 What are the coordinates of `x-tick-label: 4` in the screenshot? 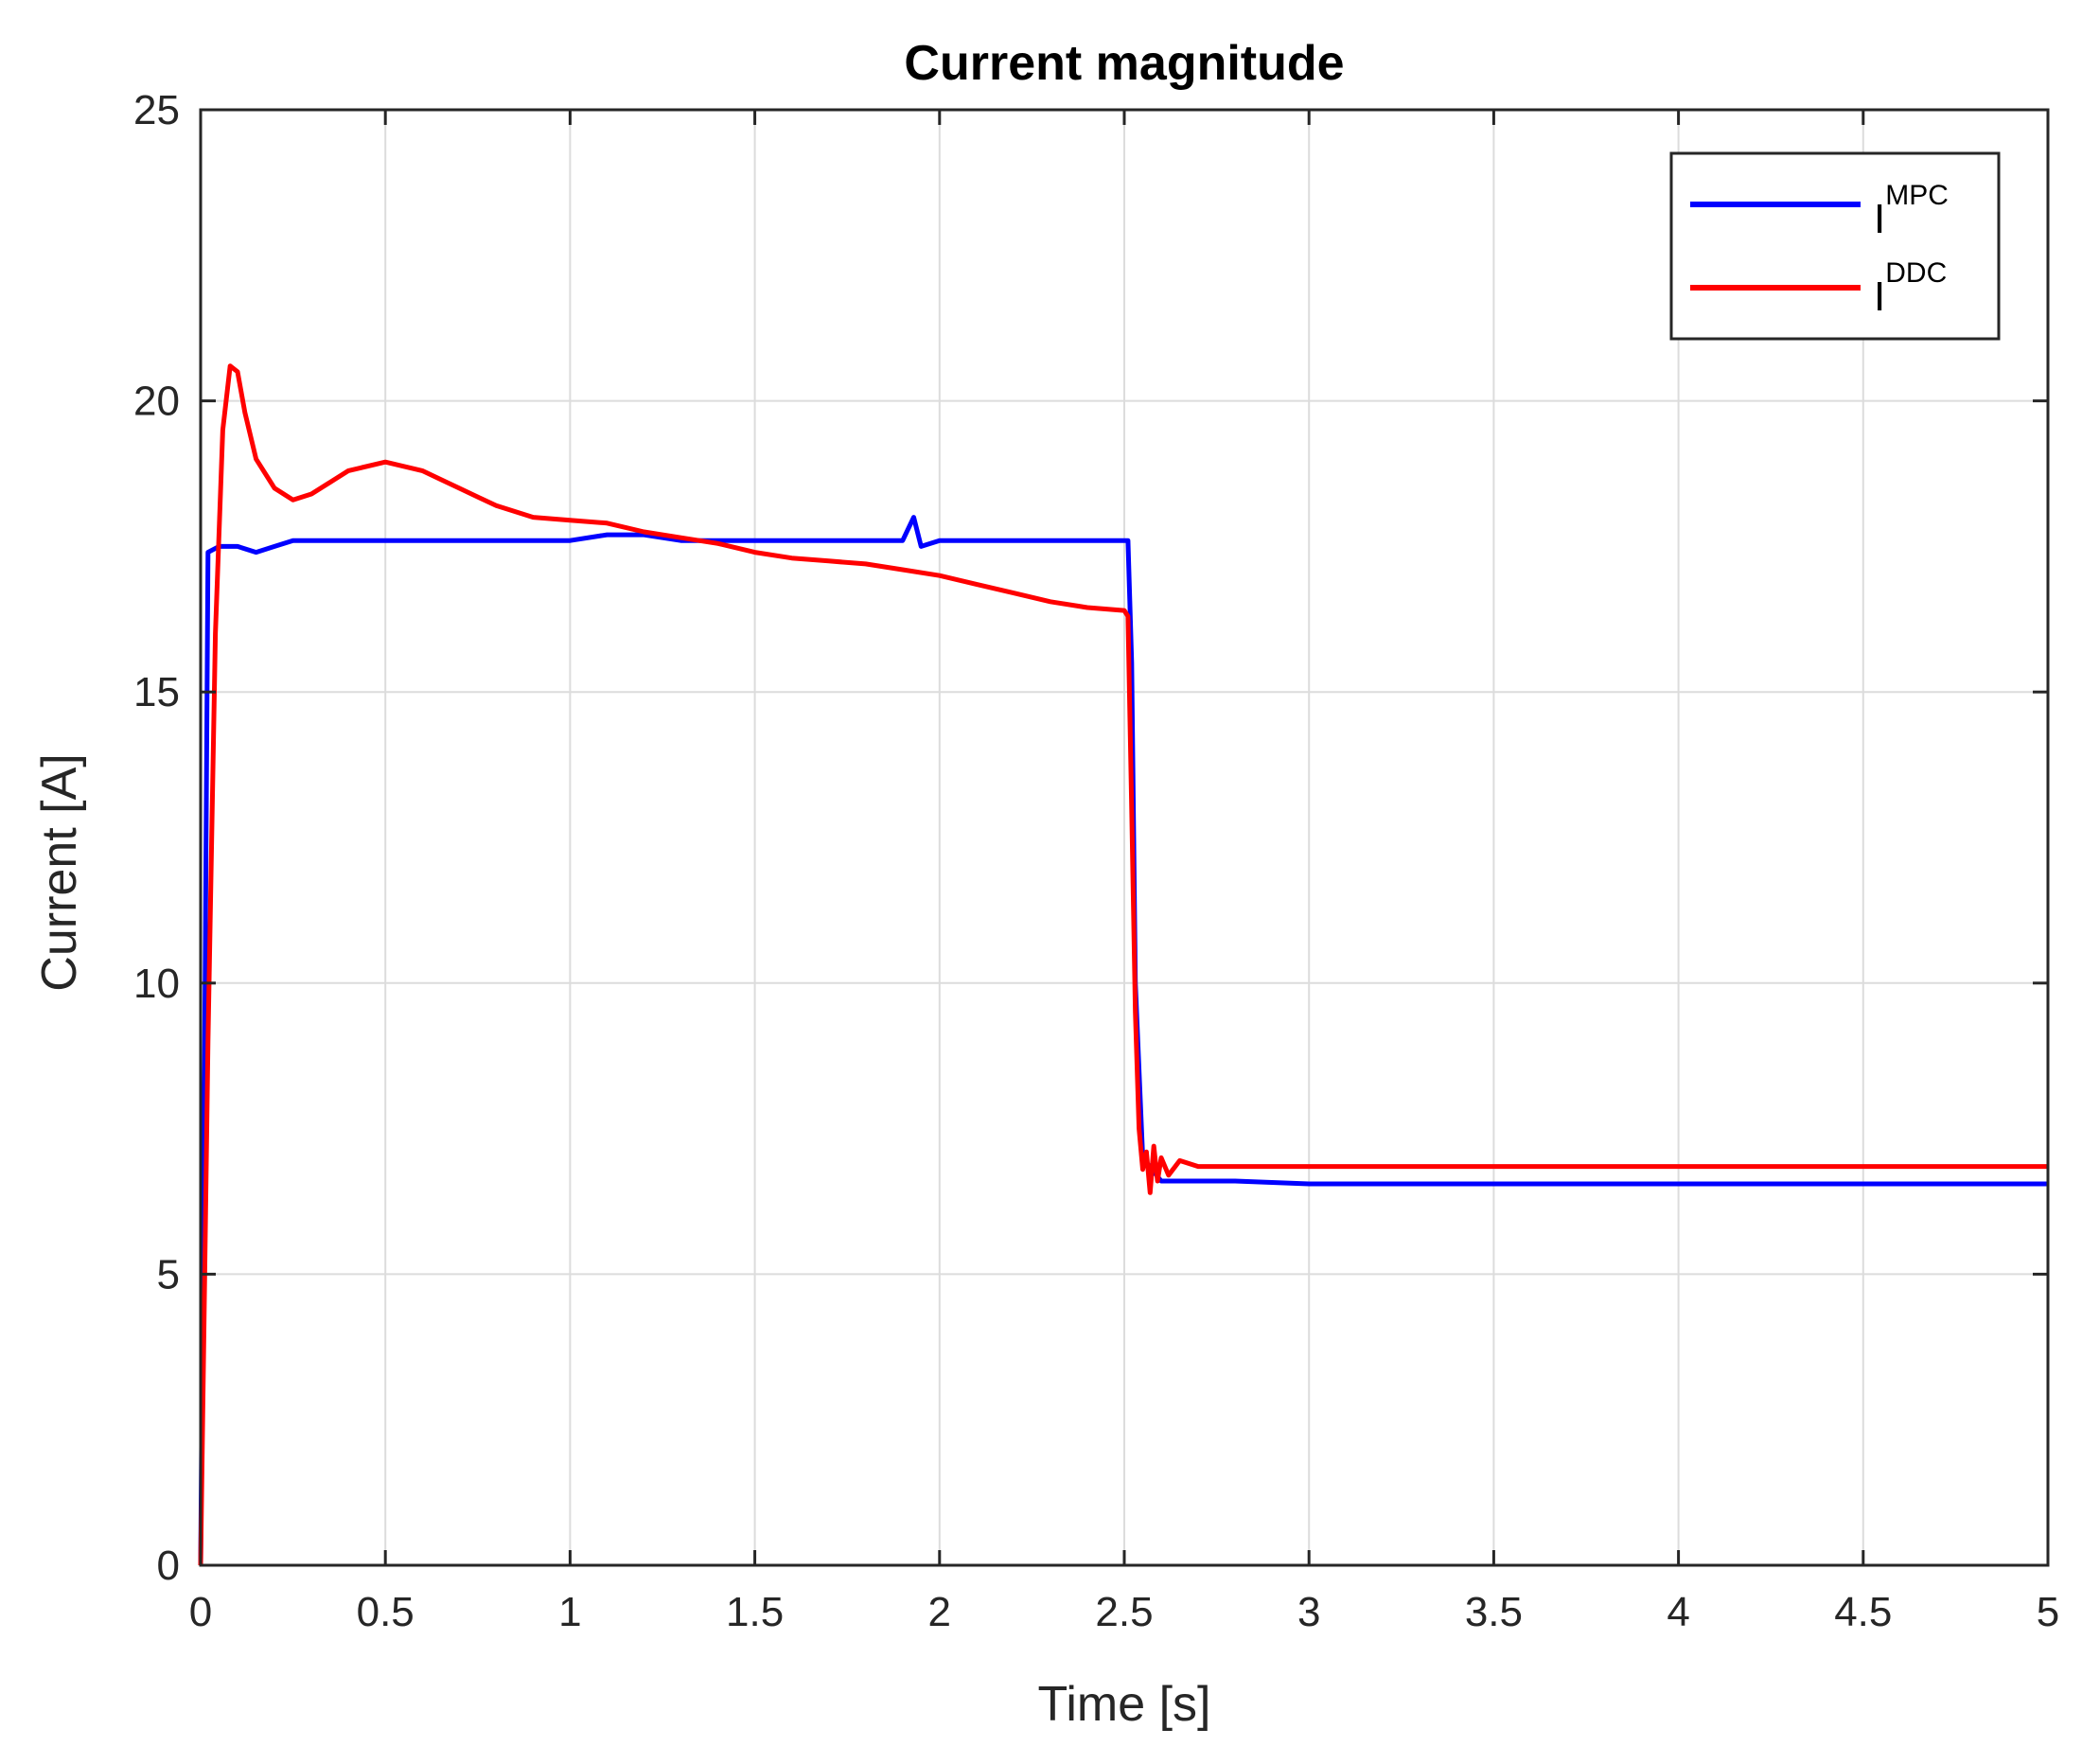 It's located at (1678, 1612).